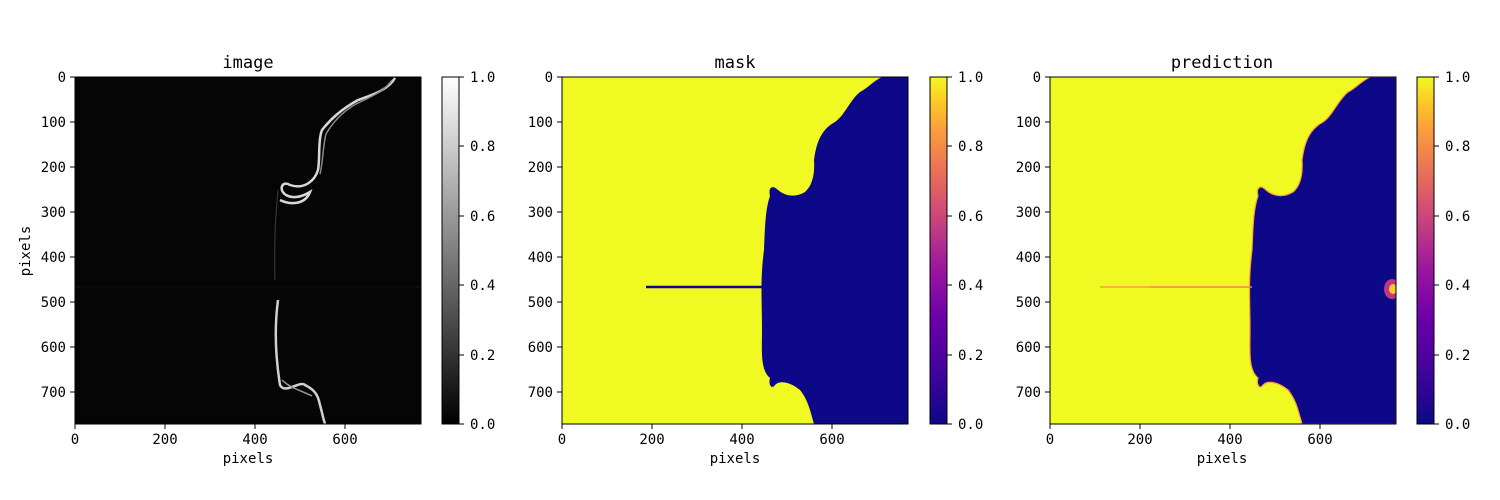  What do you see at coordinates (1222, 63) in the screenshot?
I see `panel-title: prediction` at bounding box center [1222, 63].